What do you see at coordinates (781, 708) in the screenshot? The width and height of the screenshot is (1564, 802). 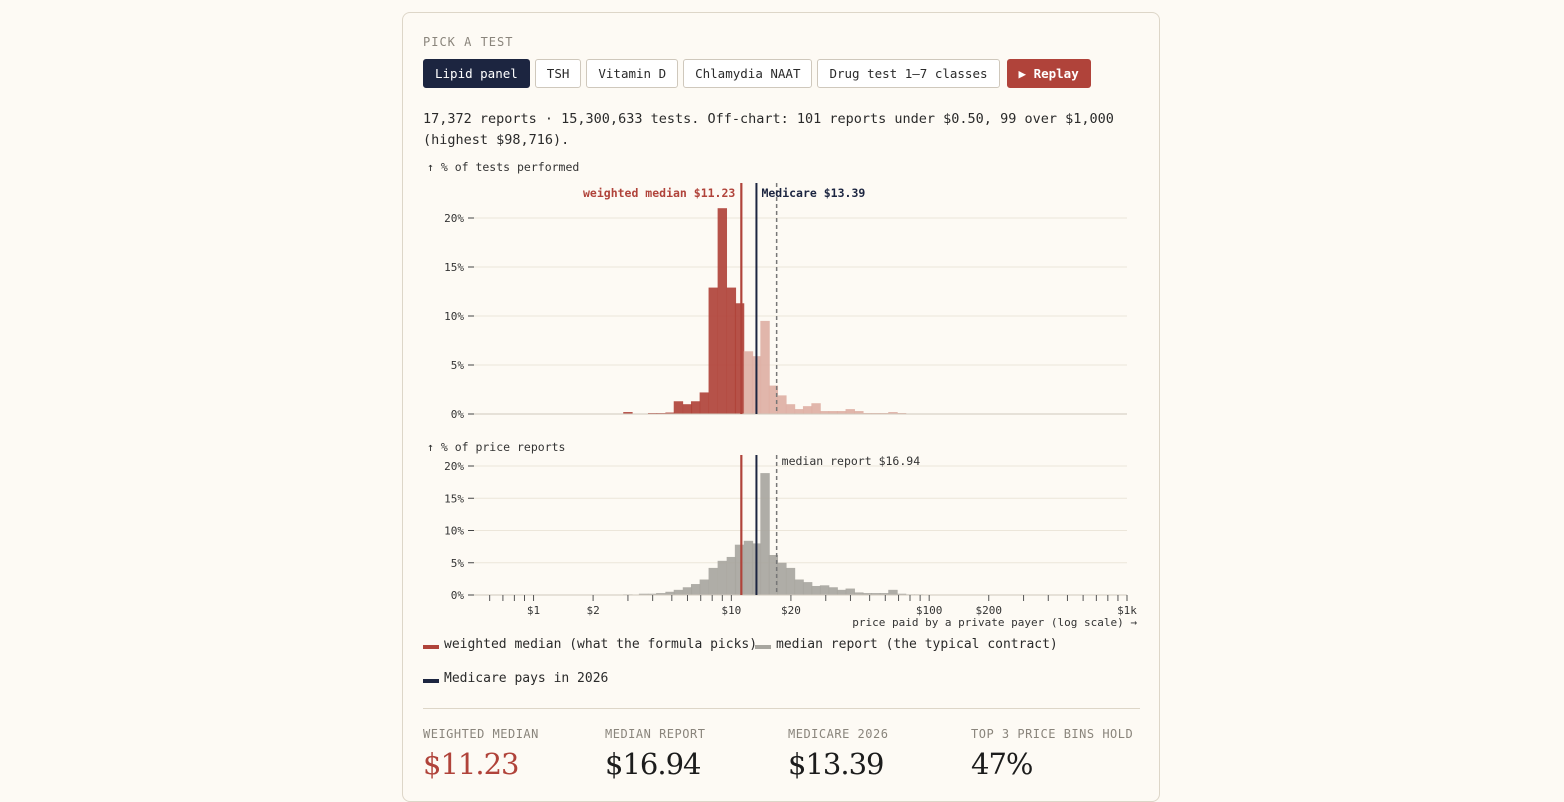 I see `stats-divider` at bounding box center [781, 708].